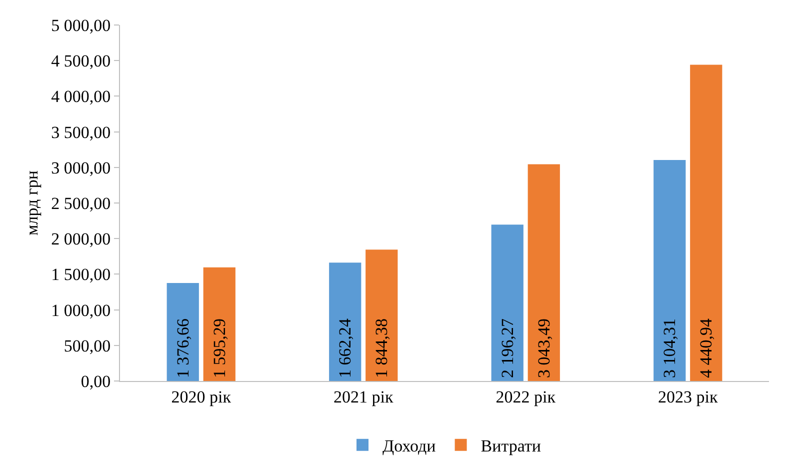  I want to click on y-tick-label: 3 000,00, so click(81, 168).